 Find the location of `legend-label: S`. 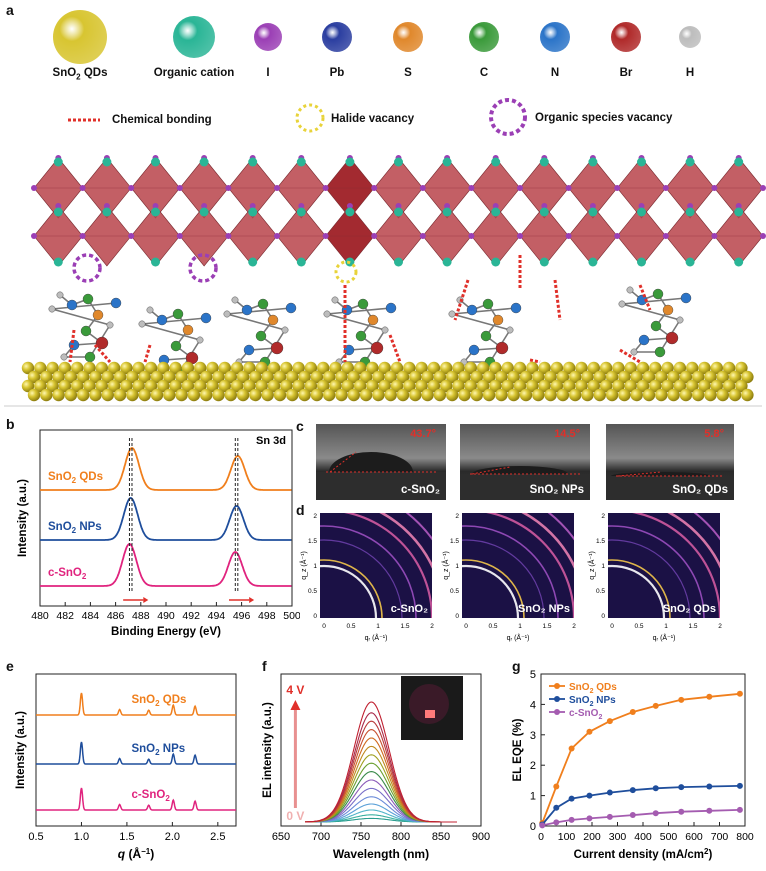

legend-label: S is located at coordinates (408, 73).